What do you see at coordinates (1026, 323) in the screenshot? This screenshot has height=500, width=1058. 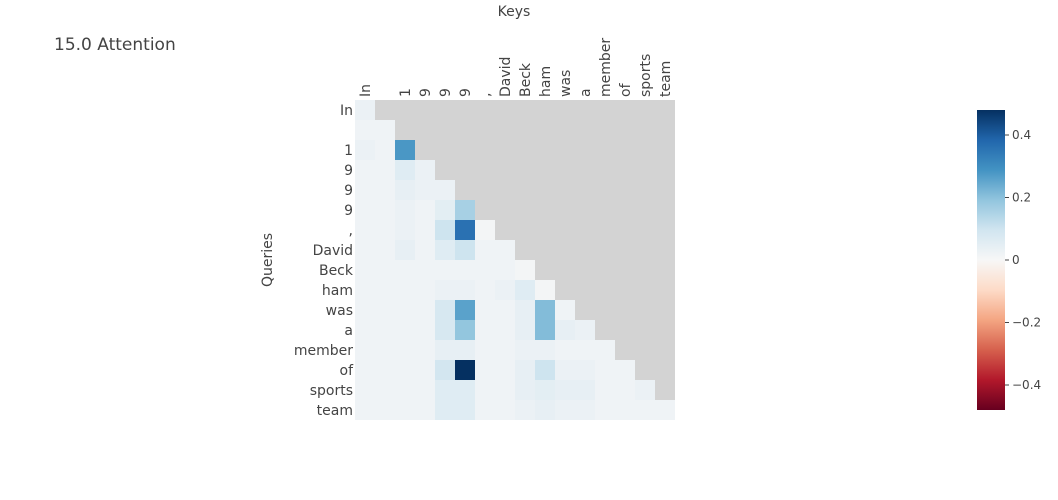 I see `colorbar-tick-label: −0.2` at bounding box center [1026, 323].